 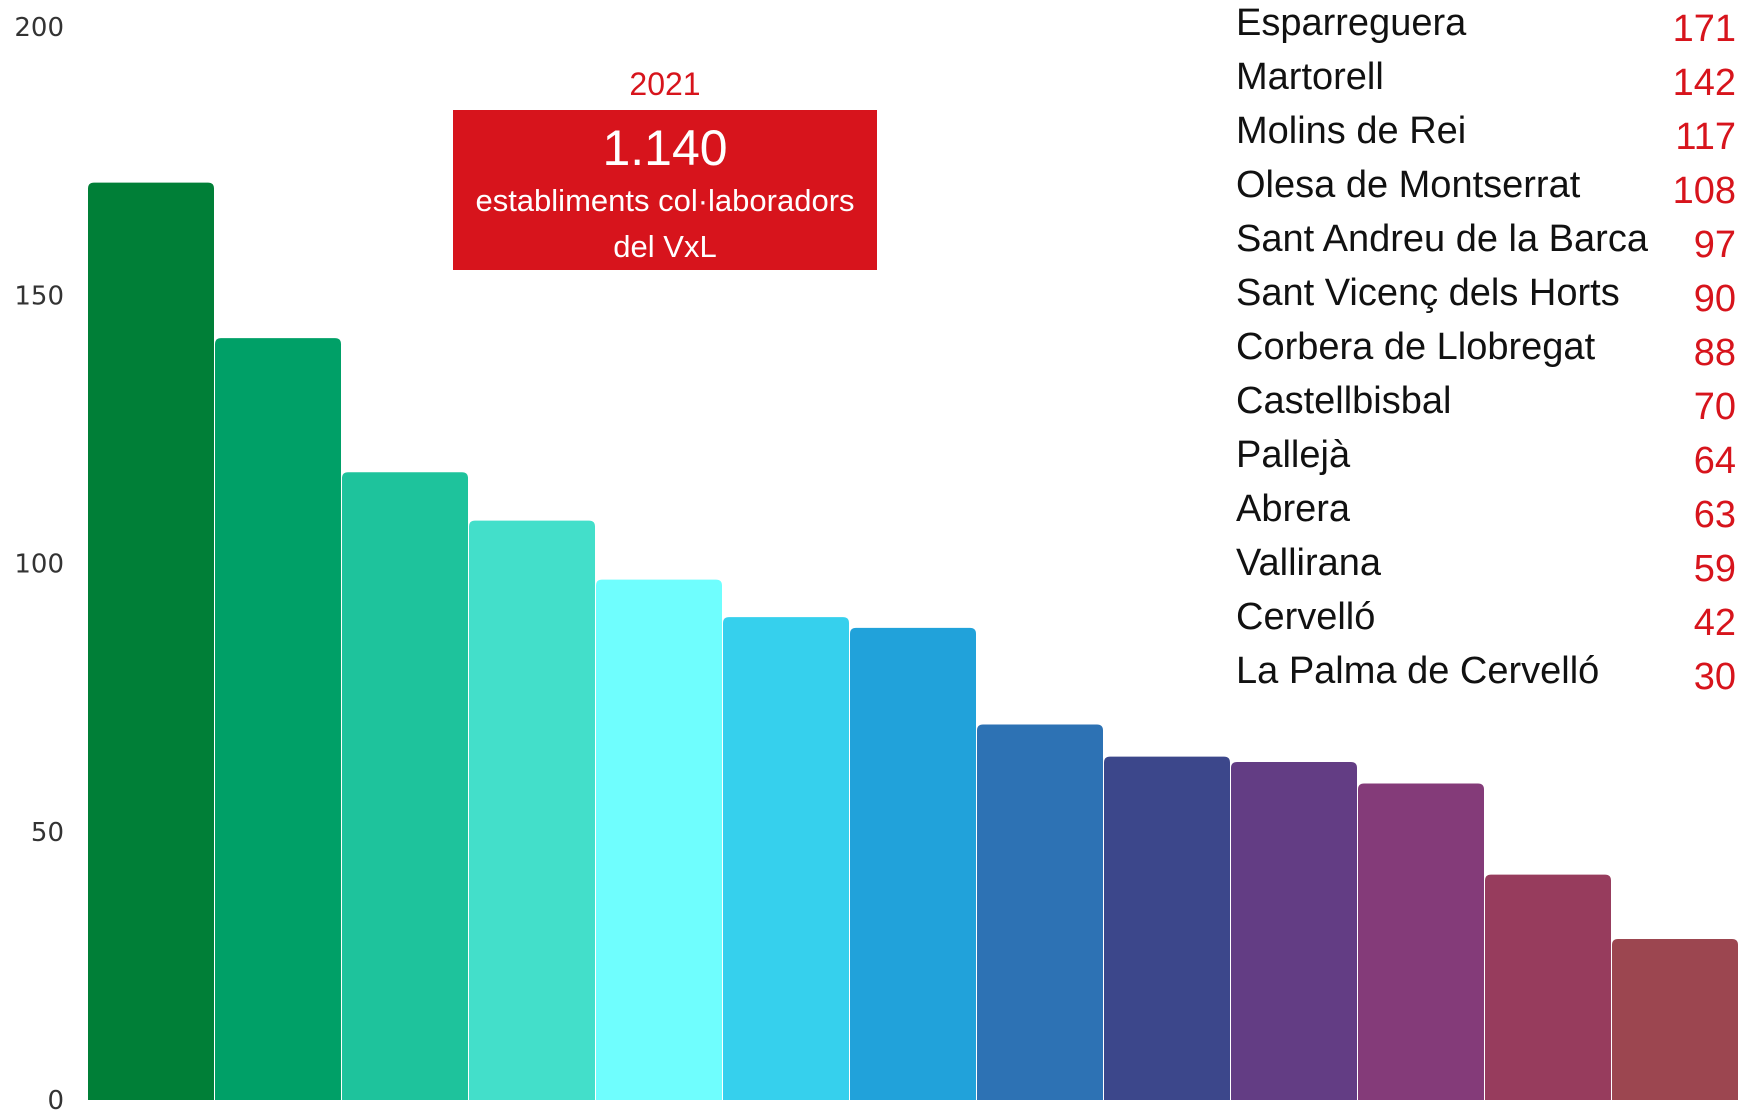 I want to click on legend-item-value: 64, so click(x=1714, y=461).